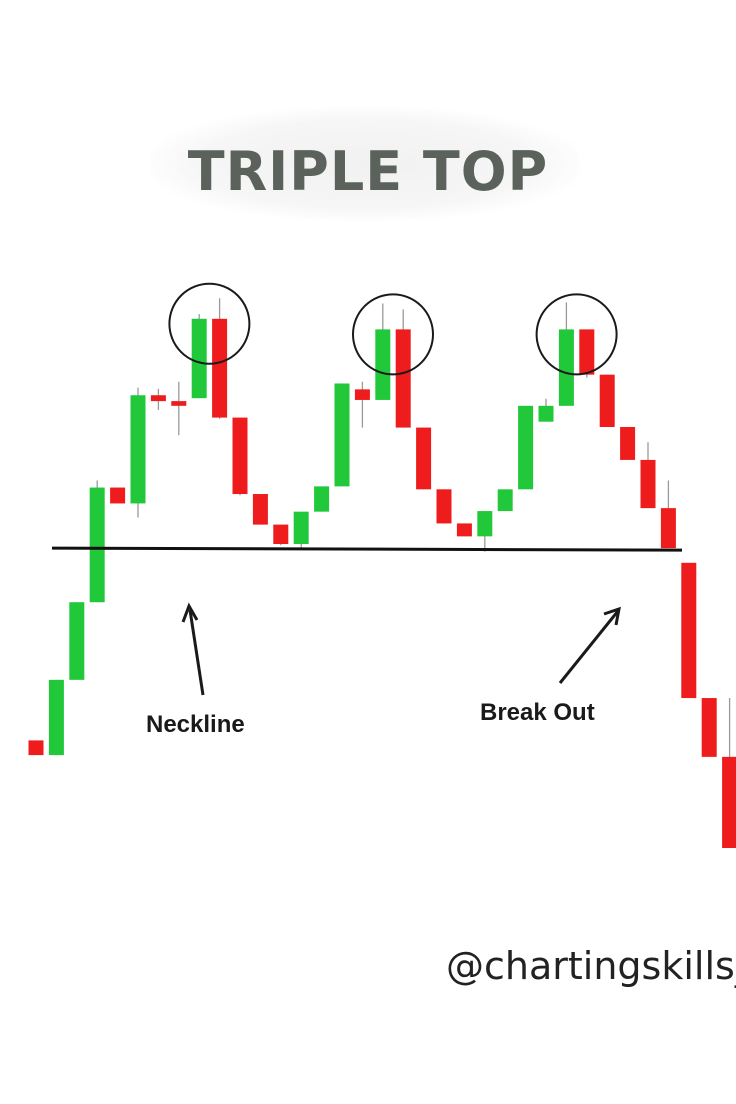 The height and width of the screenshot is (1104, 736). What do you see at coordinates (195, 724) in the screenshot?
I see `neckline-label: Neckline` at bounding box center [195, 724].